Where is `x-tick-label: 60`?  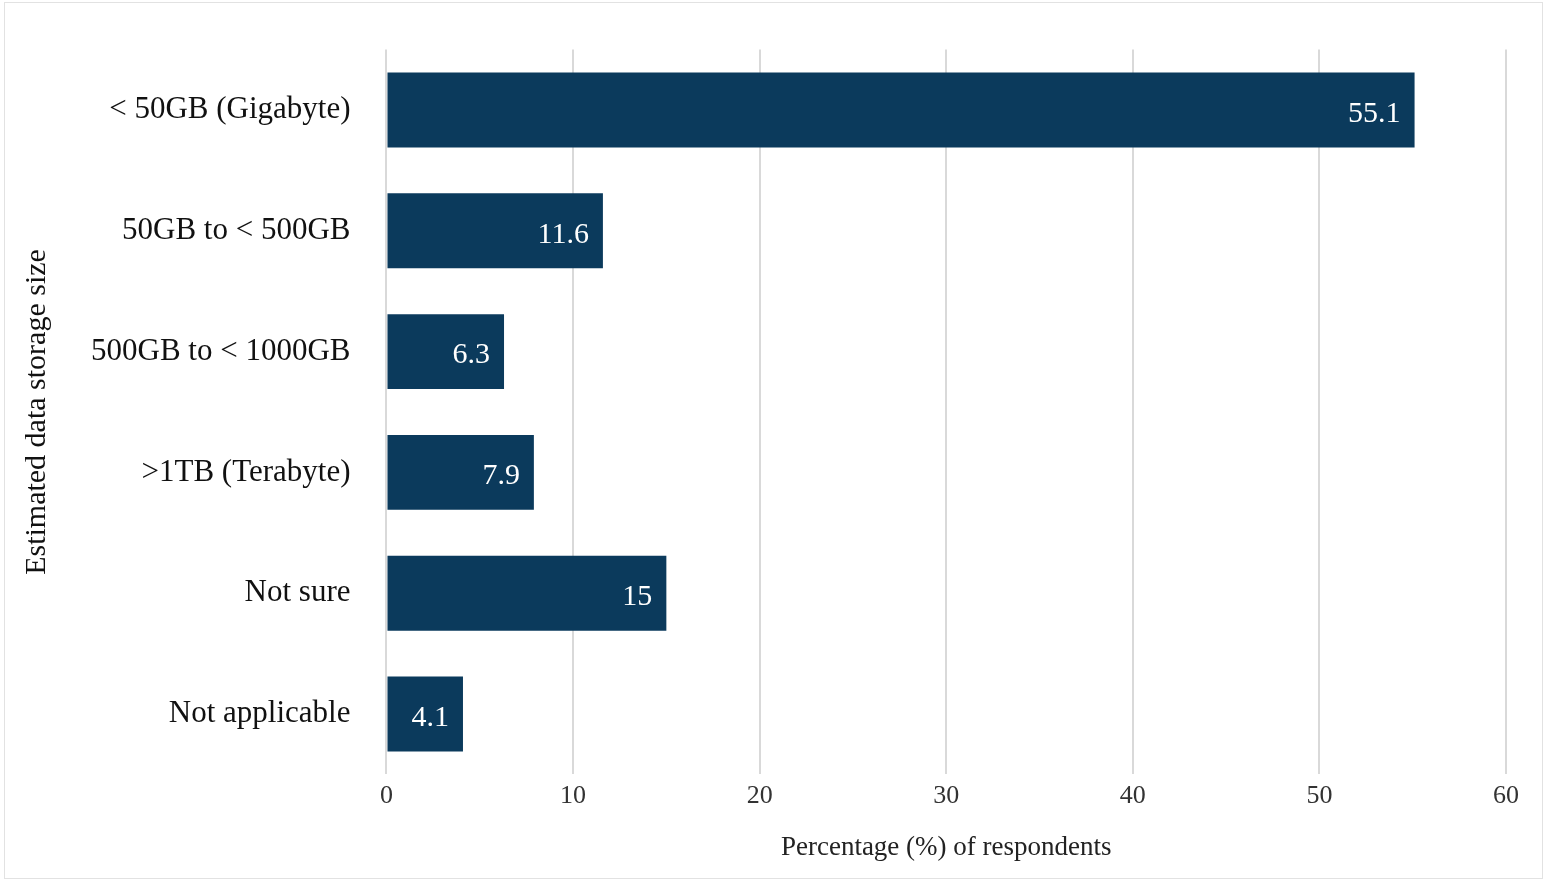
x-tick-label: 60 is located at coordinates (1506, 794).